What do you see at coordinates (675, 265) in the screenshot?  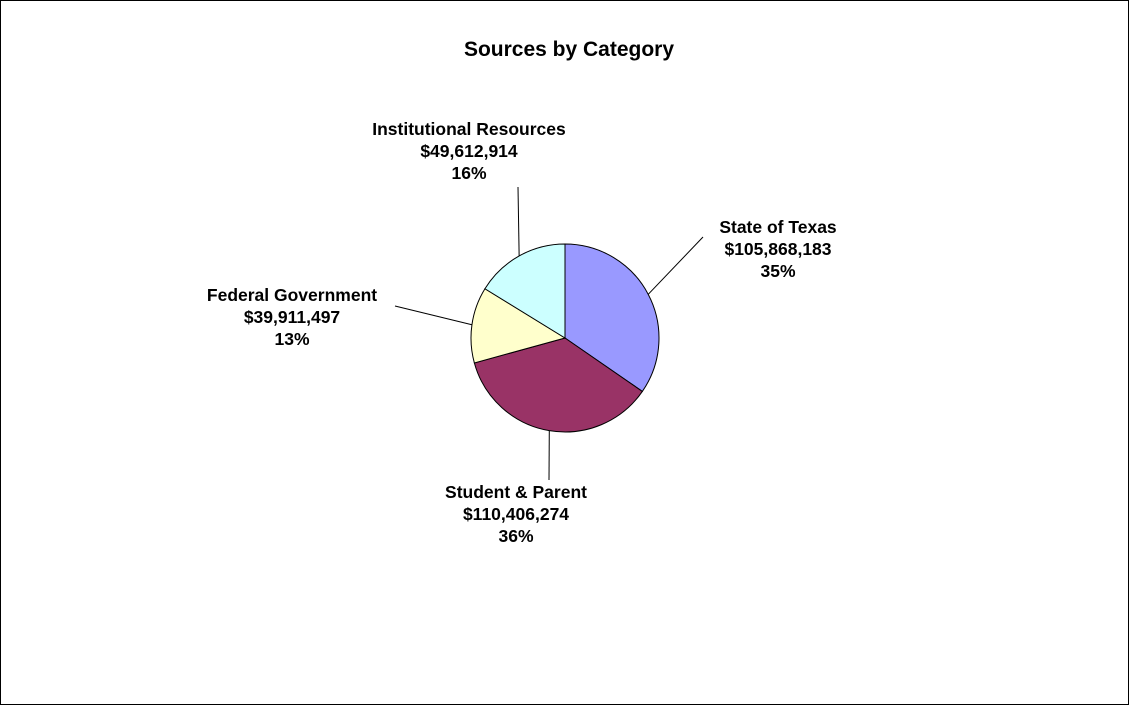 I see `leader-line-state-of-texas` at bounding box center [675, 265].